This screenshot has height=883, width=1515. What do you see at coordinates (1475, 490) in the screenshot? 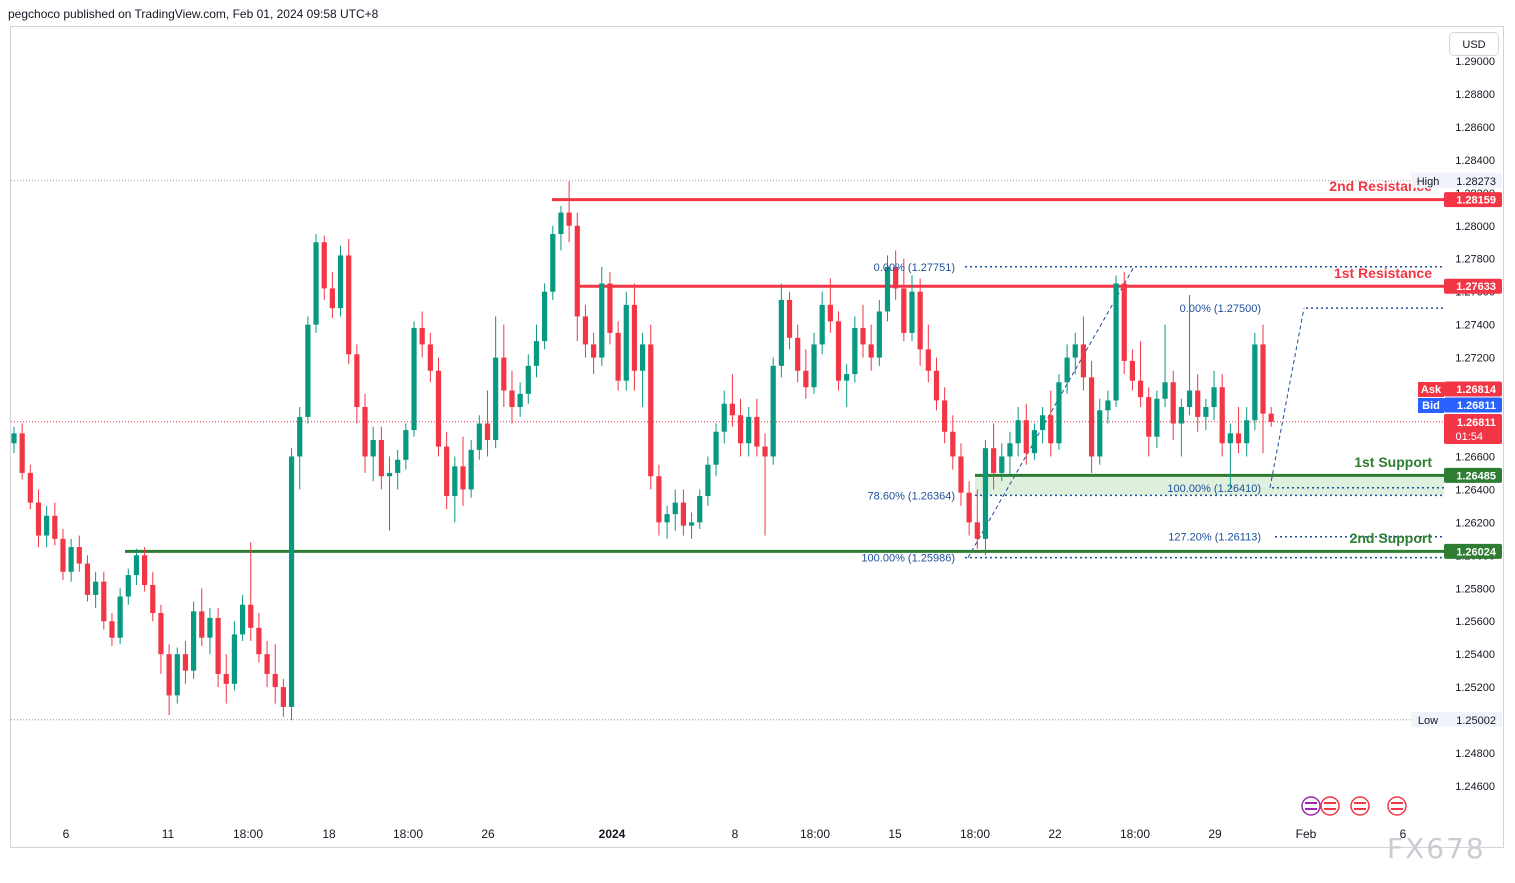
I see `price-tick-label: 1.26400` at bounding box center [1475, 490].